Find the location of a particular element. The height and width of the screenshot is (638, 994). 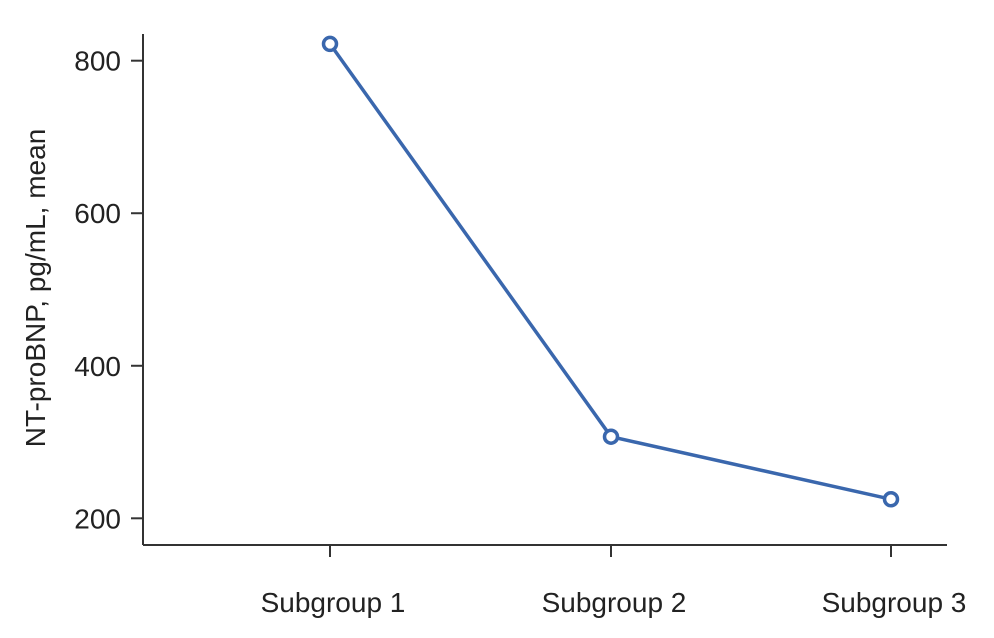

x-ticks: Subgroup 1 Subgroup 2 Subgroup 3 is located at coordinates (614, 581).